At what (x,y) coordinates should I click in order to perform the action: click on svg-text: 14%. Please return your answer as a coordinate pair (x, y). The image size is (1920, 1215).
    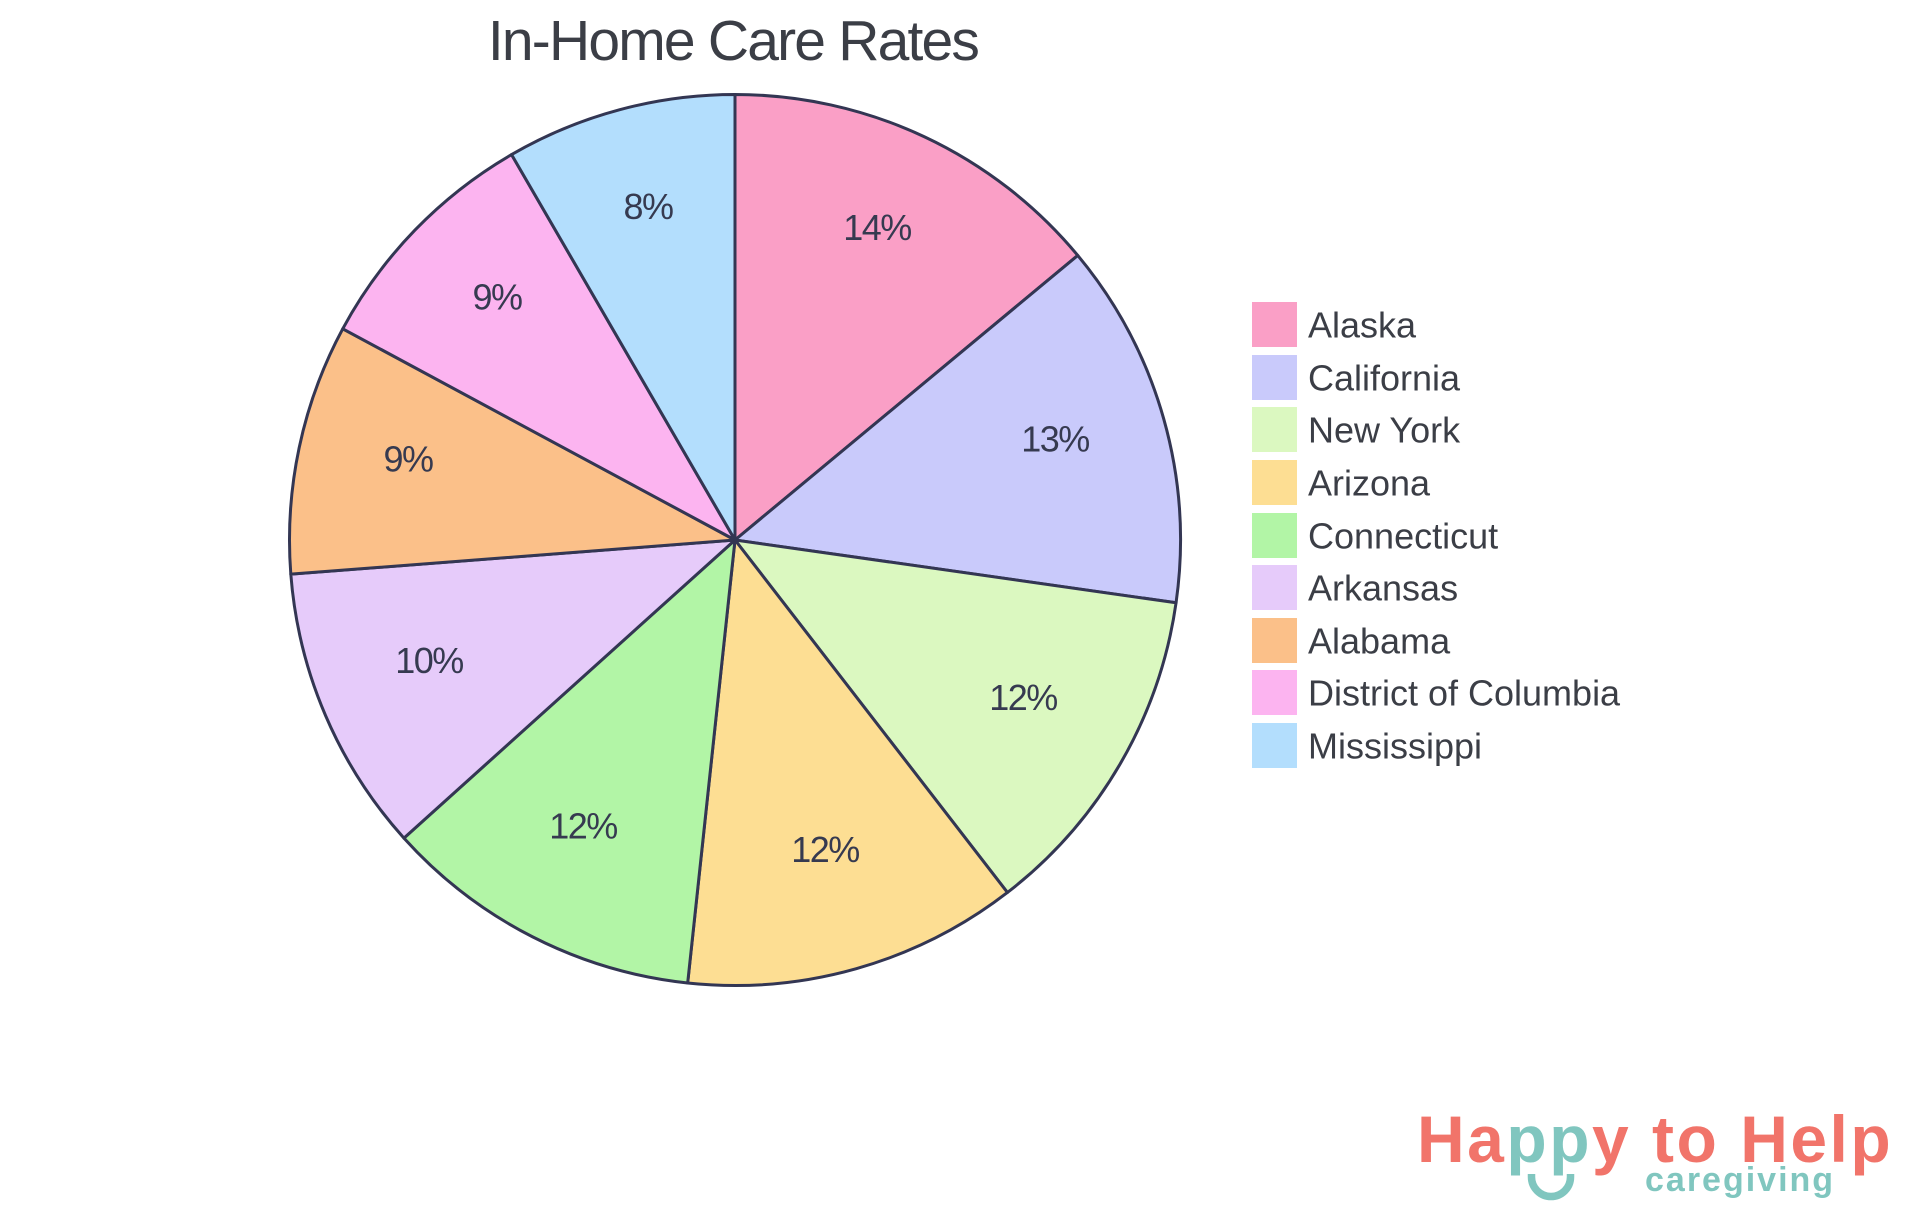
    Looking at the image, I should click on (877, 227).